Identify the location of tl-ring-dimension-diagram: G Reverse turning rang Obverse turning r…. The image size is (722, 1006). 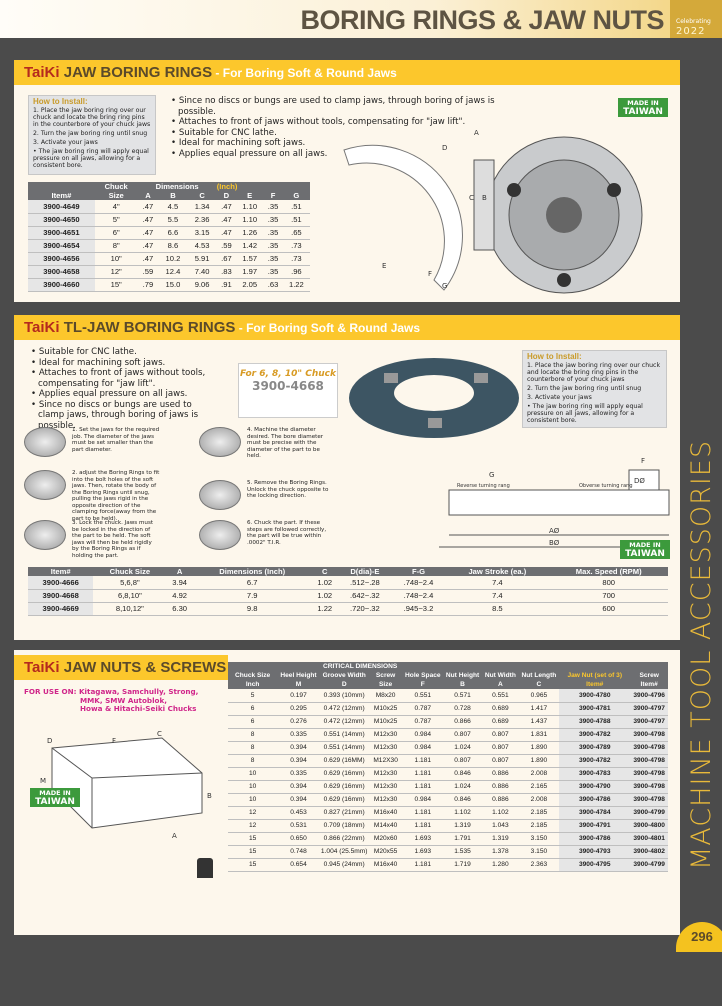
(554, 502).